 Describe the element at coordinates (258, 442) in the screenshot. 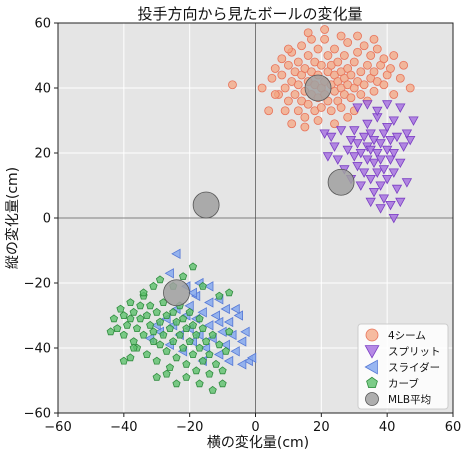

I see `x-axis-label: 横の変化量(cm)` at that location.